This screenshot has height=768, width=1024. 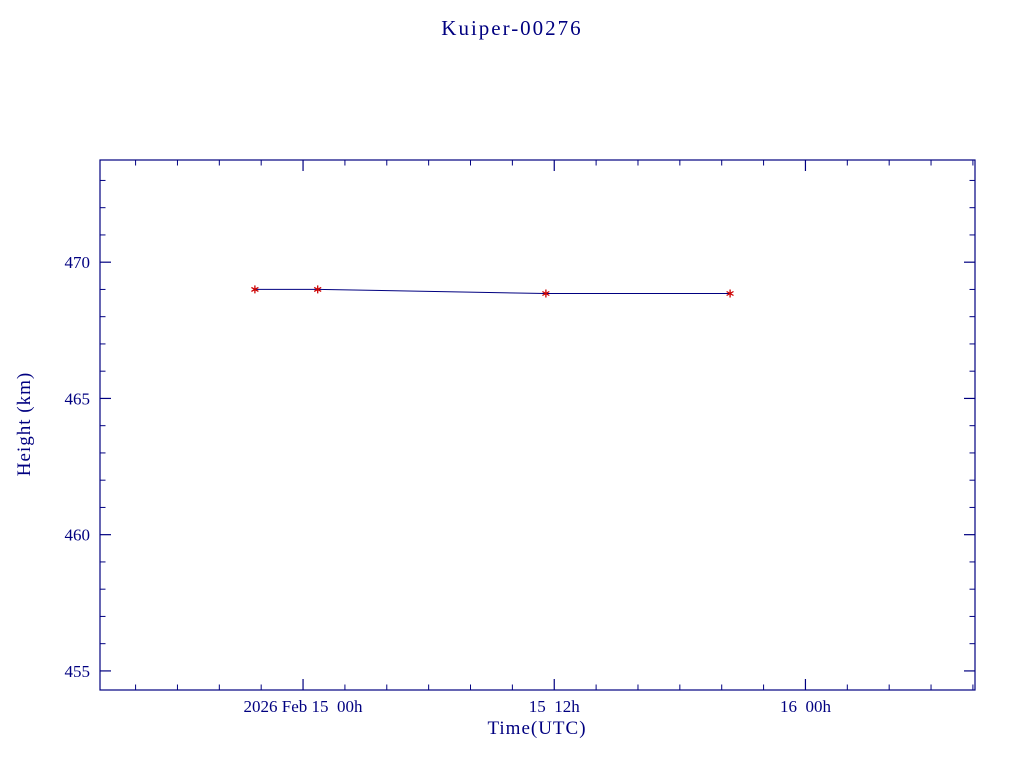 What do you see at coordinates (555, 706) in the screenshot?
I see `x-tick-label: 15 12h` at bounding box center [555, 706].